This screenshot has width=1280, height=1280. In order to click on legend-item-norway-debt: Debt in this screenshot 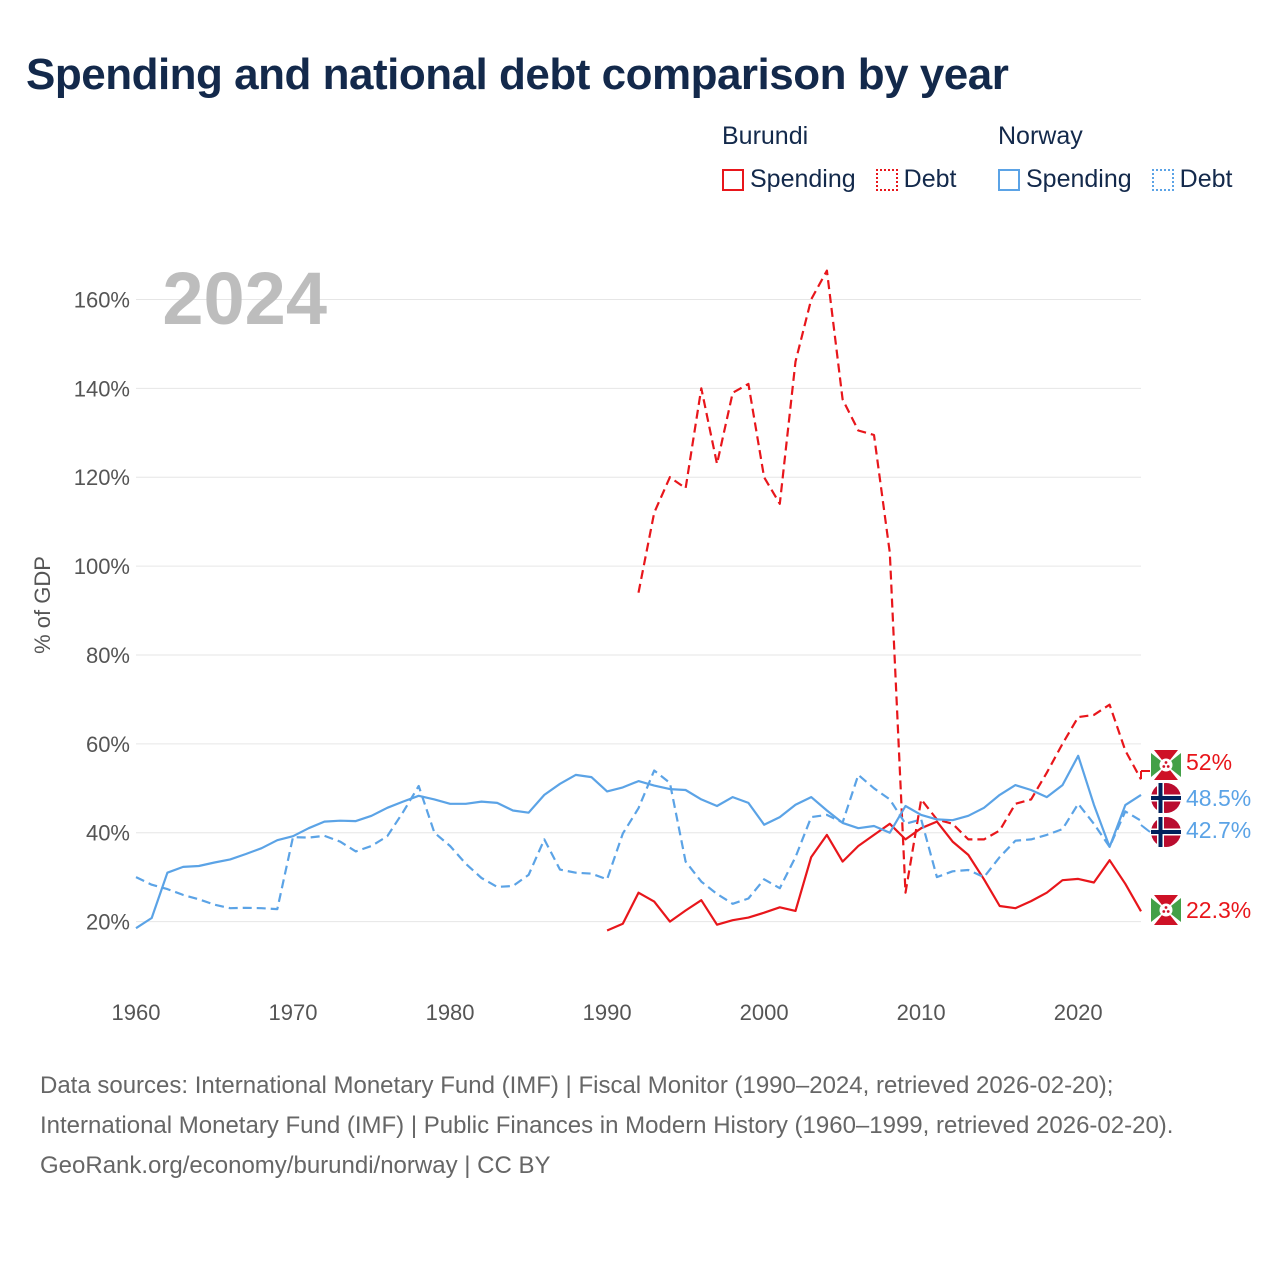, I will do `click(1192, 179)`.